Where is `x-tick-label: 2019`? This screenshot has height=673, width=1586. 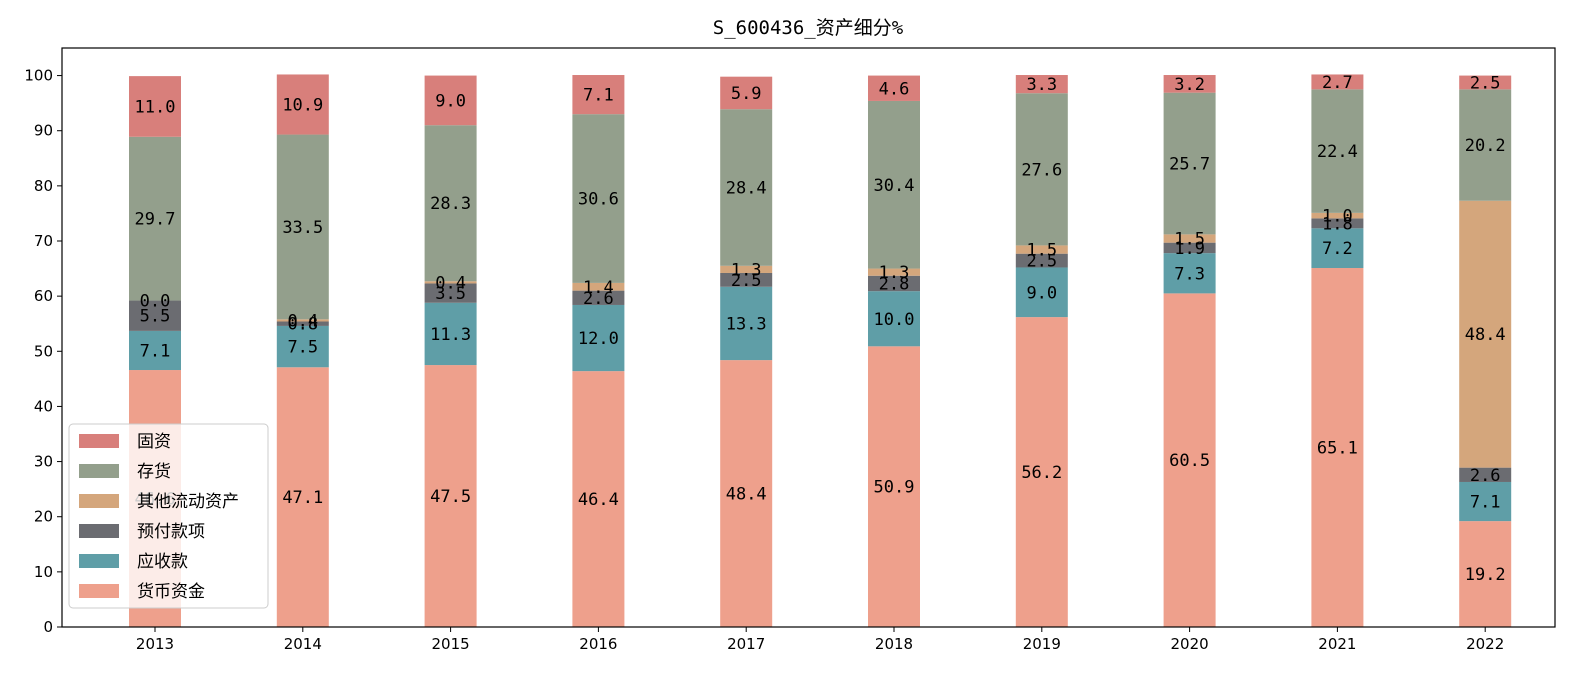
x-tick-label: 2019 is located at coordinates (1042, 644).